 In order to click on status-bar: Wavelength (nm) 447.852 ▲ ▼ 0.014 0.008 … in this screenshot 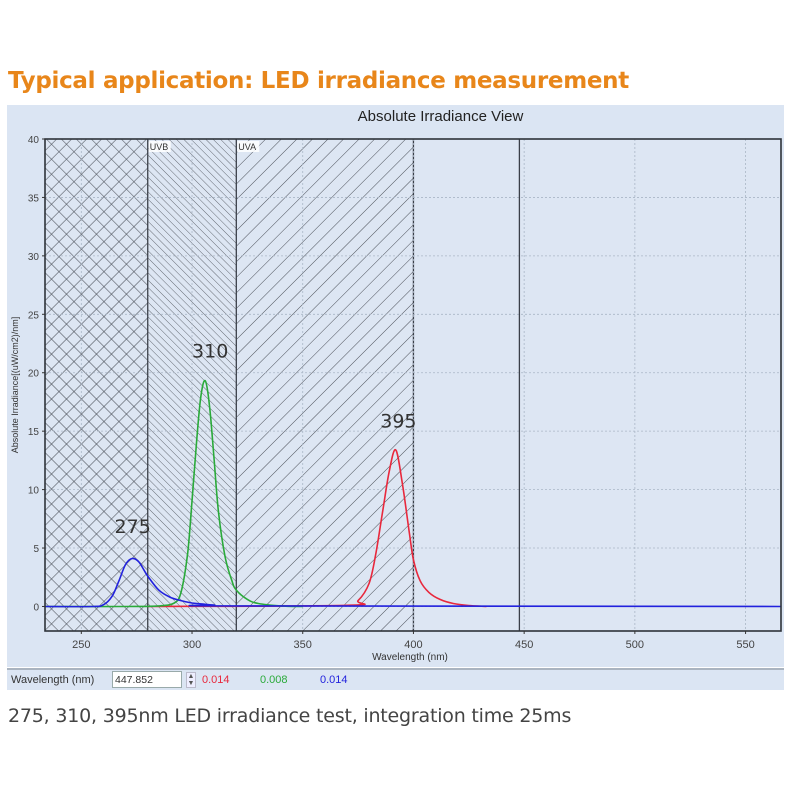, I will do `click(395, 679)`.